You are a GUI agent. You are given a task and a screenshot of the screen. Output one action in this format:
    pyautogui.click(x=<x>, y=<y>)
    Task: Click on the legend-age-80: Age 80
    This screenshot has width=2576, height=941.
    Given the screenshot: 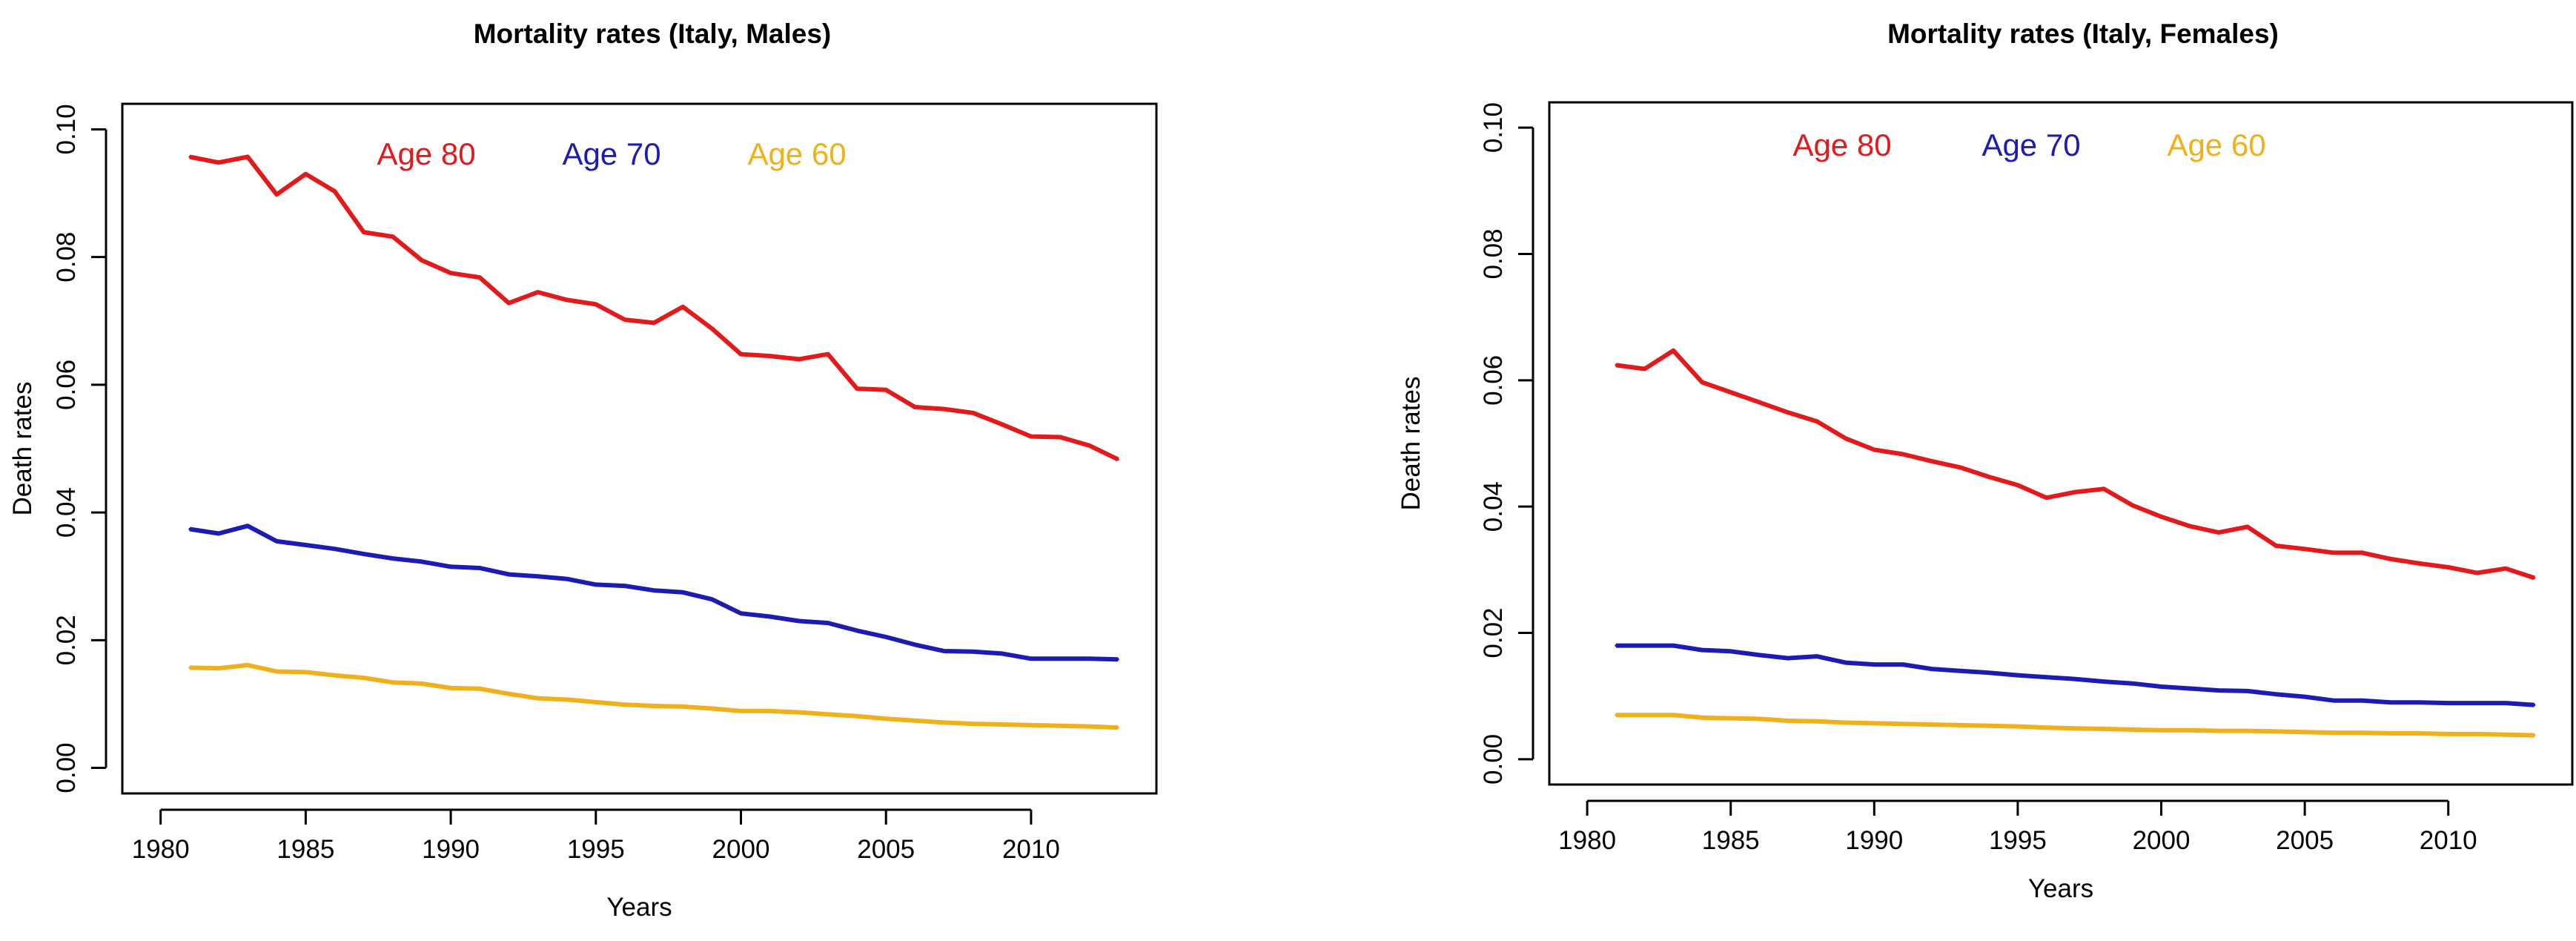 What is the action you would take?
    pyautogui.click(x=1841, y=145)
    